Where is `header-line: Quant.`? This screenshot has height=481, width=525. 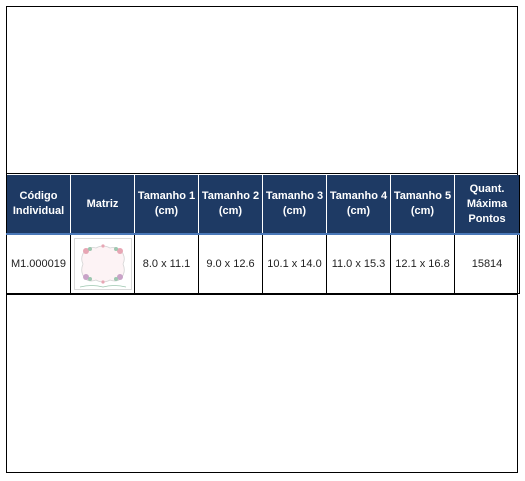 header-line: Quant. is located at coordinates (487, 188).